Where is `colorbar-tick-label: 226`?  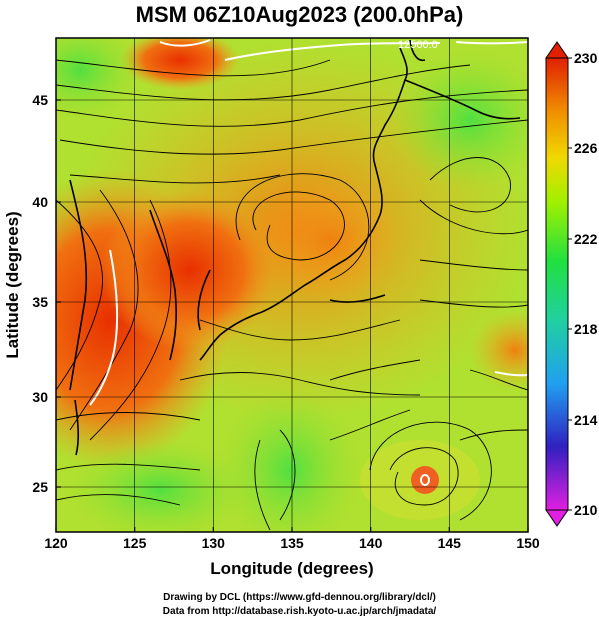 colorbar-tick-label: 226 is located at coordinates (586, 148).